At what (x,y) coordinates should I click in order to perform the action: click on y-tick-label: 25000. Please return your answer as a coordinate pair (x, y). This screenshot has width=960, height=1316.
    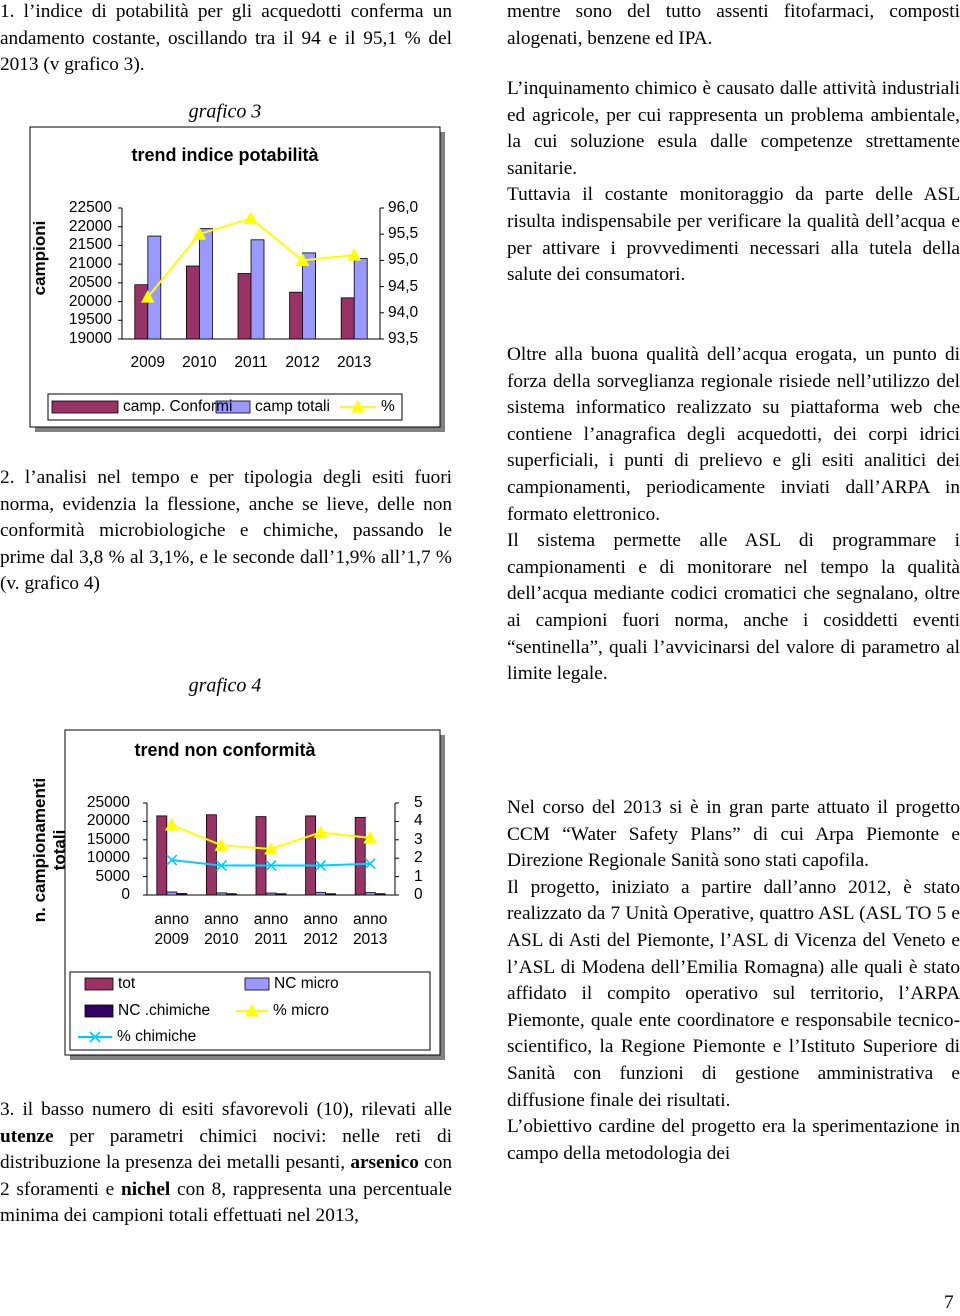
    Looking at the image, I should click on (108, 802).